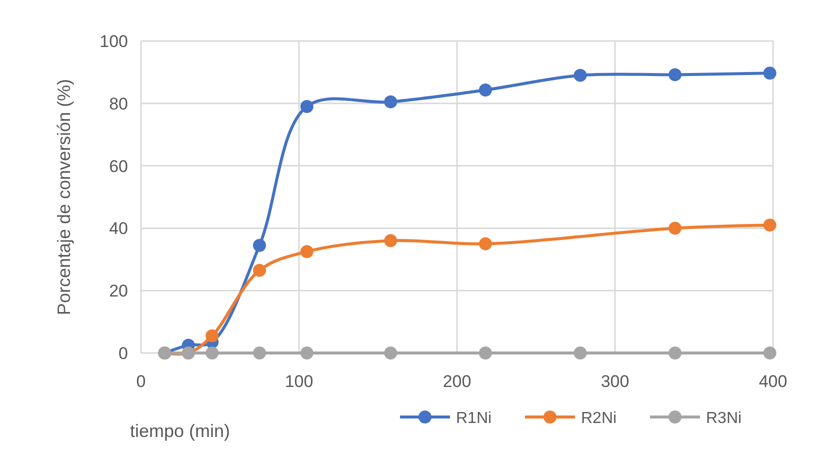 The height and width of the screenshot is (452, 817). What do you see at coordinates (118, 228) in the screenshot?
I see `y-tick-label: 40` at bounding box center [118, 228].